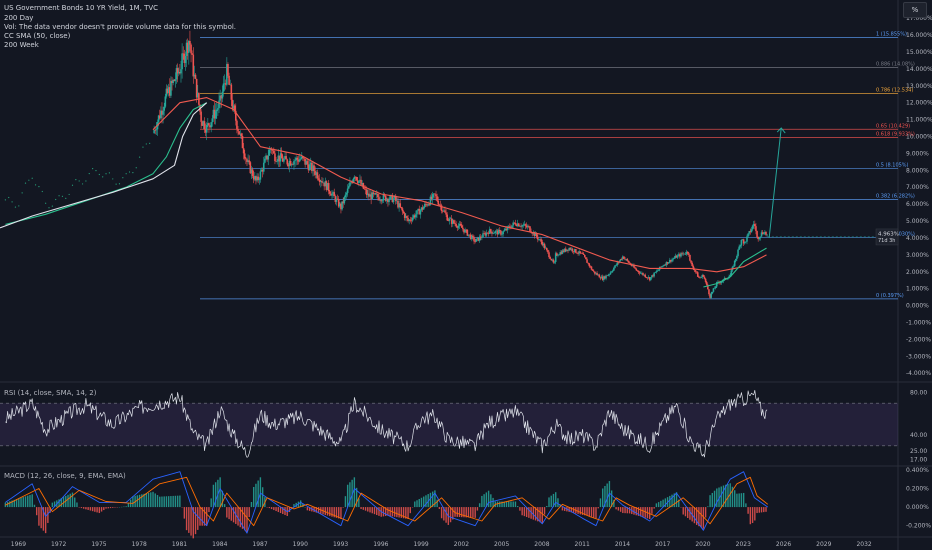  What do you see at coordinates (919, 52) in the screenshot?
I see `price-axis-tick: 15.000%` at bounding box center [919, 52].